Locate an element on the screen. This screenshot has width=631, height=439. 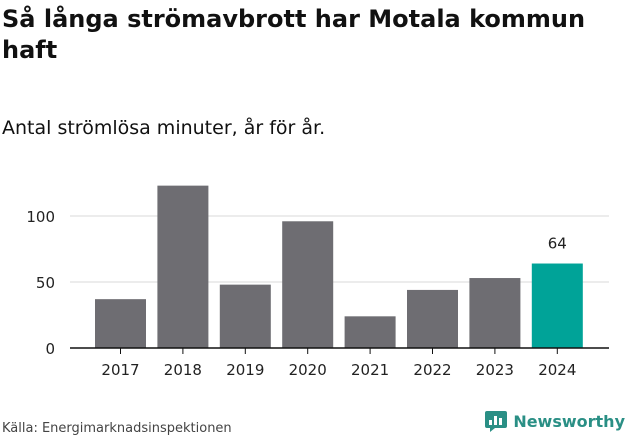
x-tick-label-2018: 2018 is located at coordinates (183, 370).